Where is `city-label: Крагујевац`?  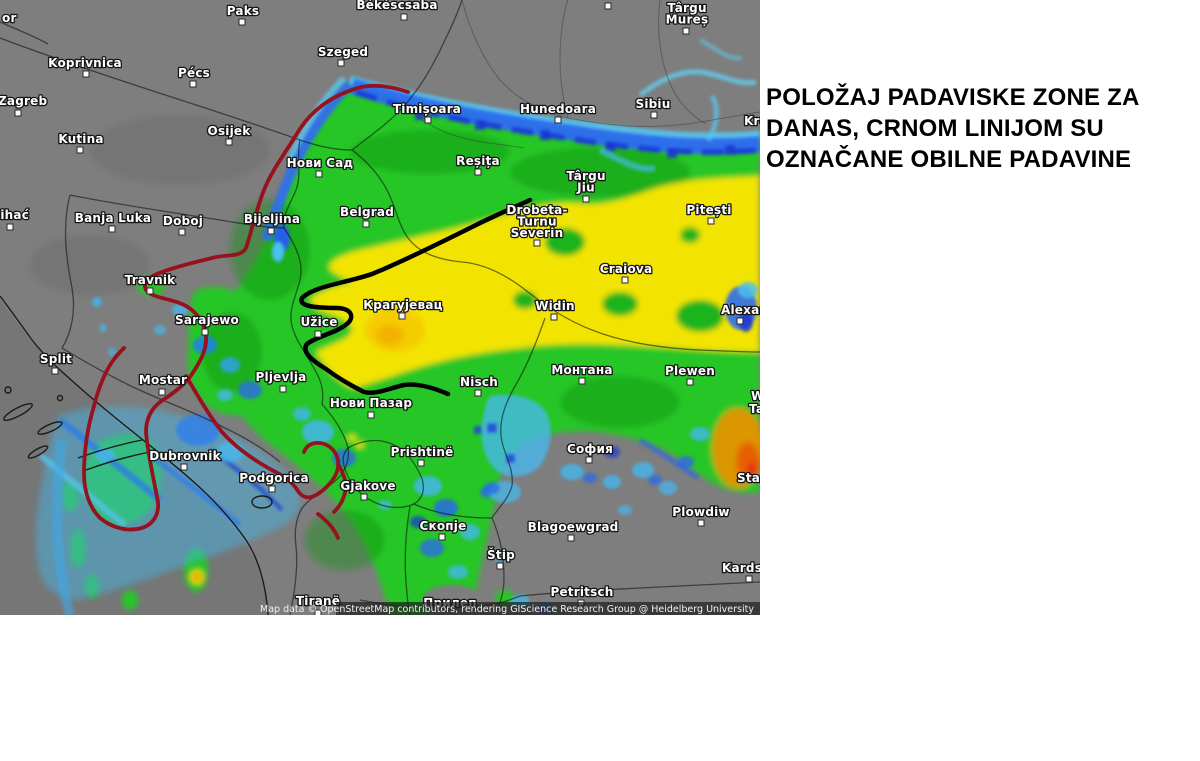 city-label: Крагујевац is located at coordinates (402, 305).